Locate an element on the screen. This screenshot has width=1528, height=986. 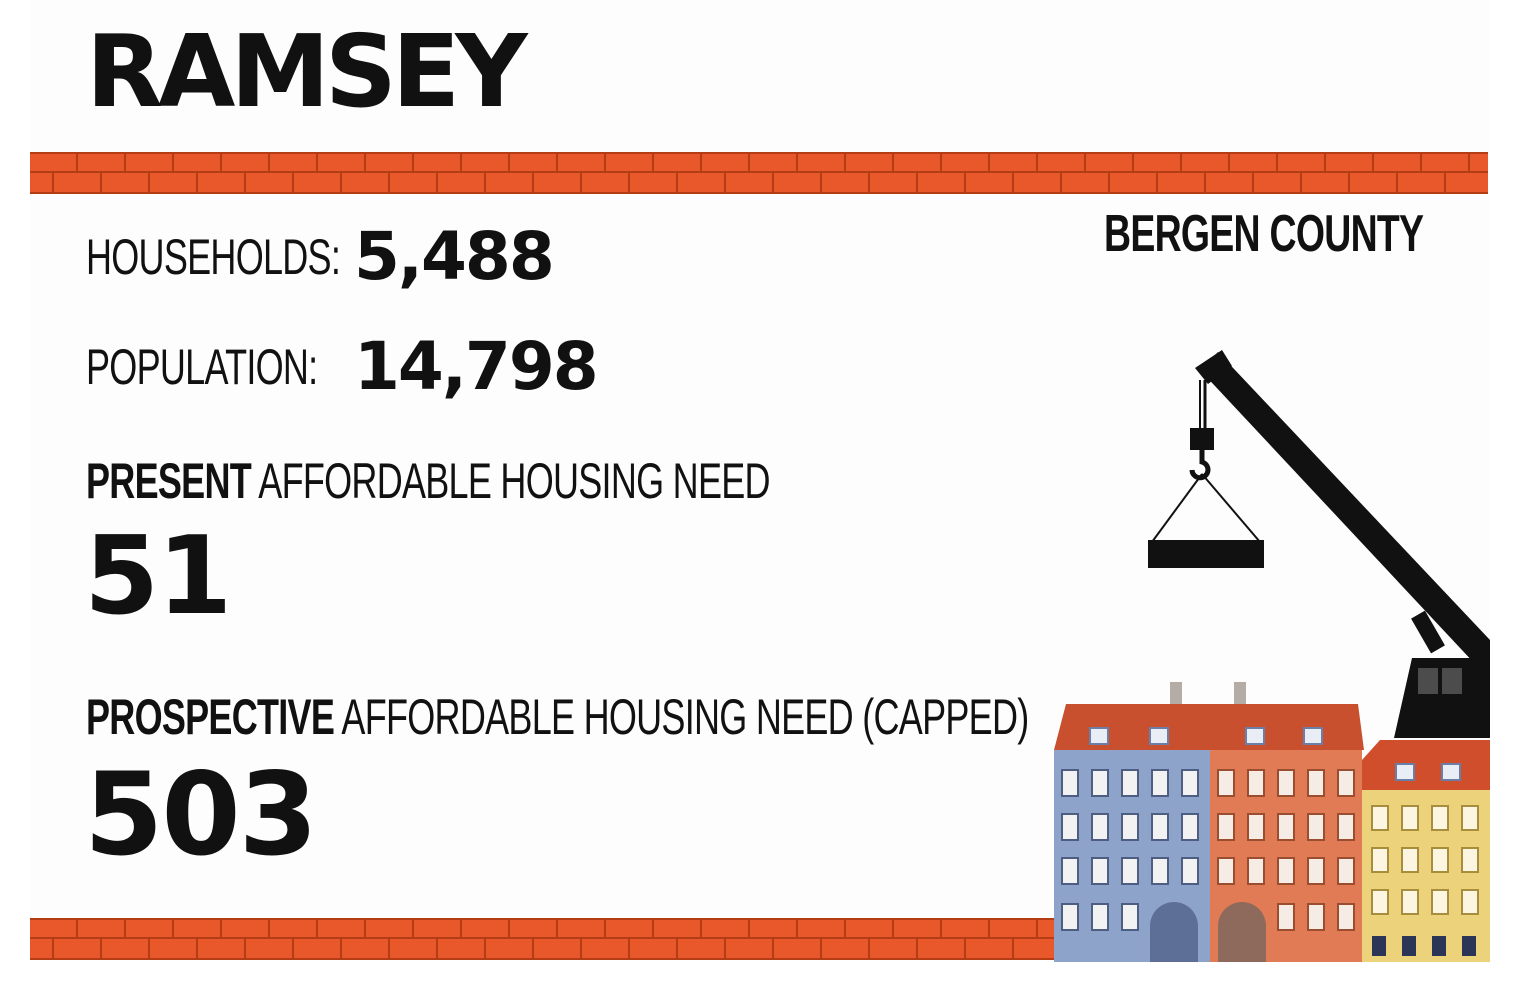
crane-icon is located at coordinates (1319, 544).